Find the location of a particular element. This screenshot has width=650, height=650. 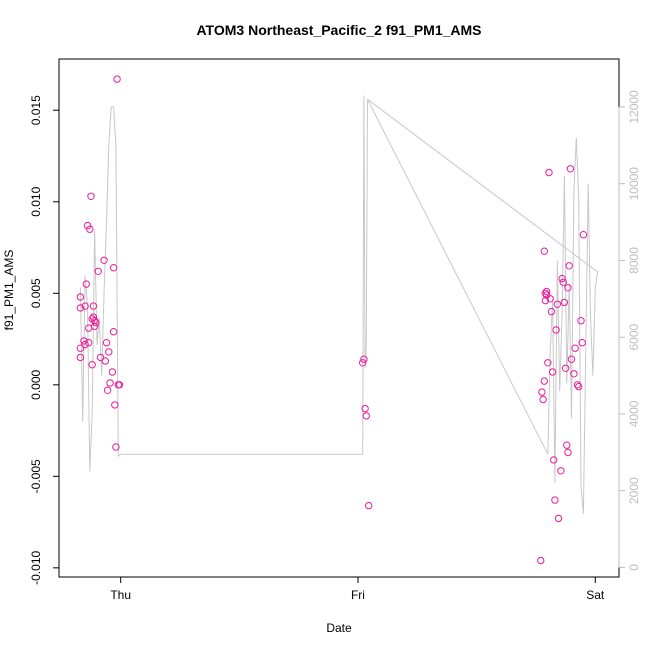

y-tick-label: 0.005 is located at coordinates (36, 293).